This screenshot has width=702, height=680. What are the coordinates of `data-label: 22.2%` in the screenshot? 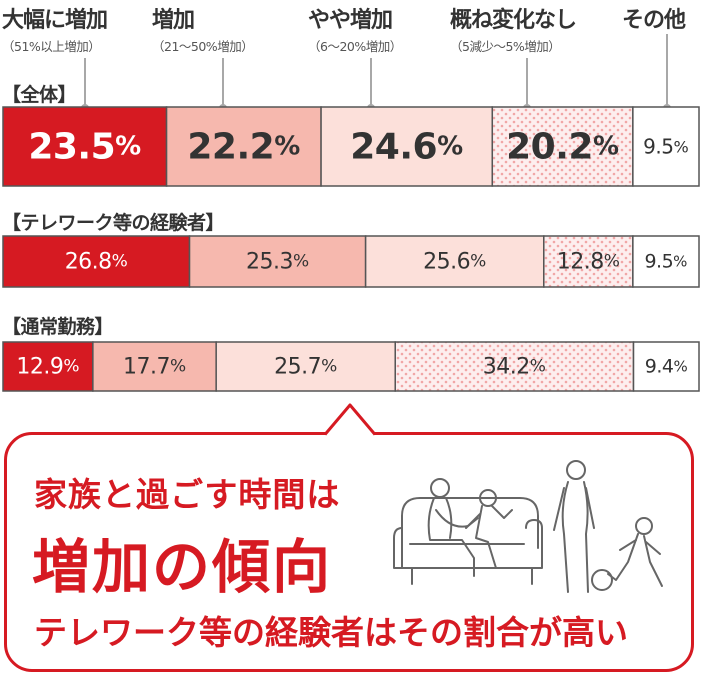 It's located at (243, 146).